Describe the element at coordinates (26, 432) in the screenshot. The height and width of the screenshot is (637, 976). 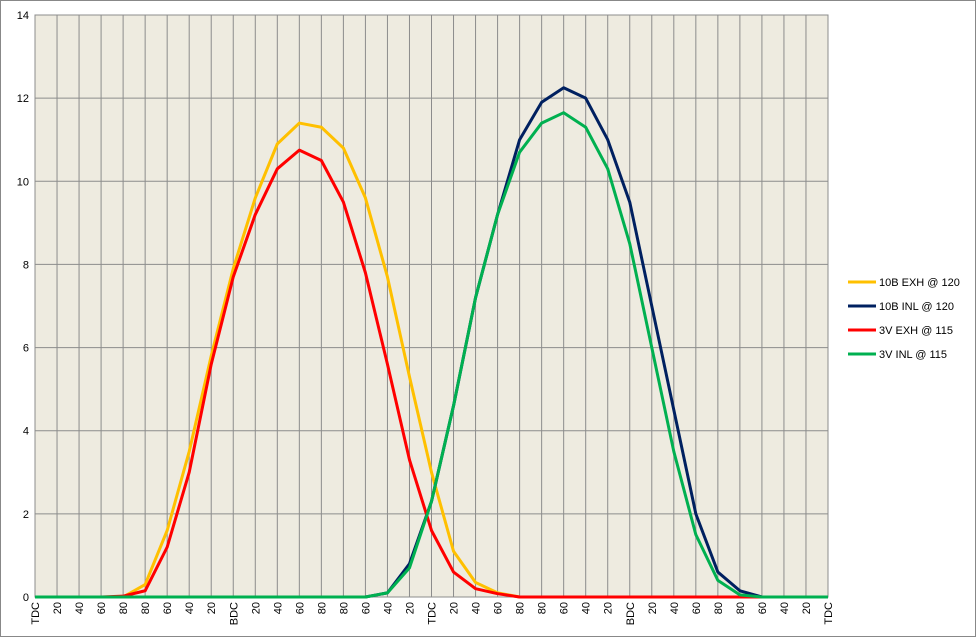
I see `y-tick-label: 4` at that location.